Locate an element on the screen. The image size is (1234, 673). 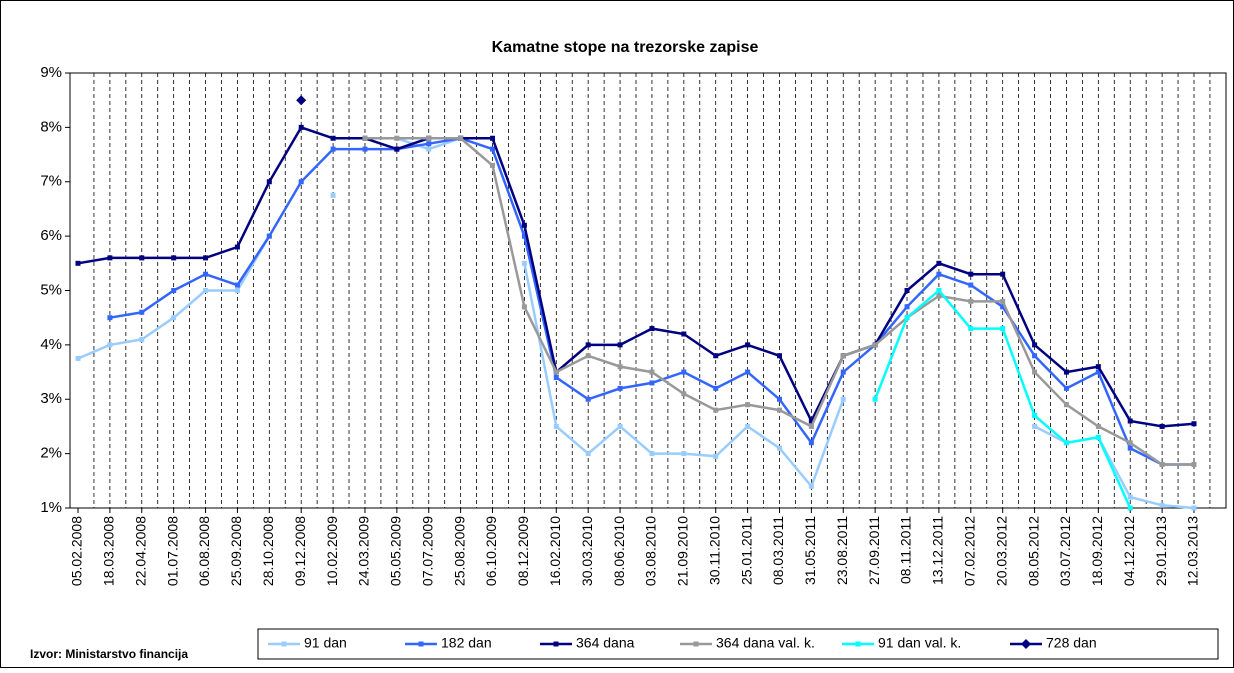
x-tick-label: 24.03.2009 is located at coordinates (364, 551).